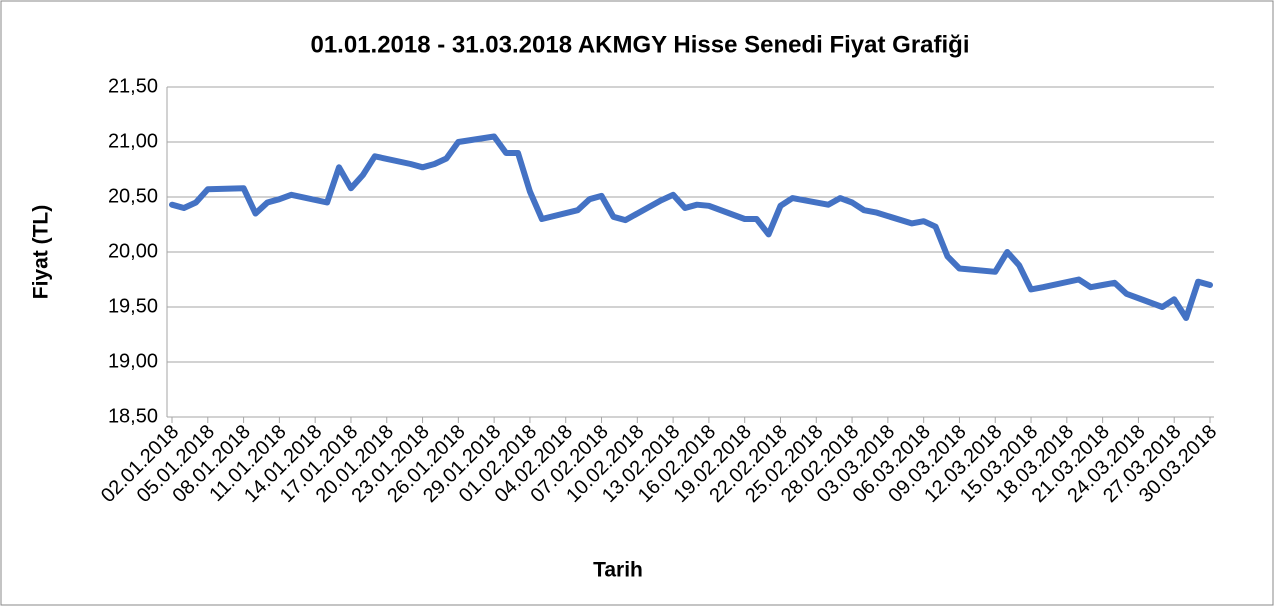 The height and width of the screenshot is (607, 1274). Describe the element at coordinates (133, 196) in the screenshot. I see `y-tick-label: 20,50` at that location.